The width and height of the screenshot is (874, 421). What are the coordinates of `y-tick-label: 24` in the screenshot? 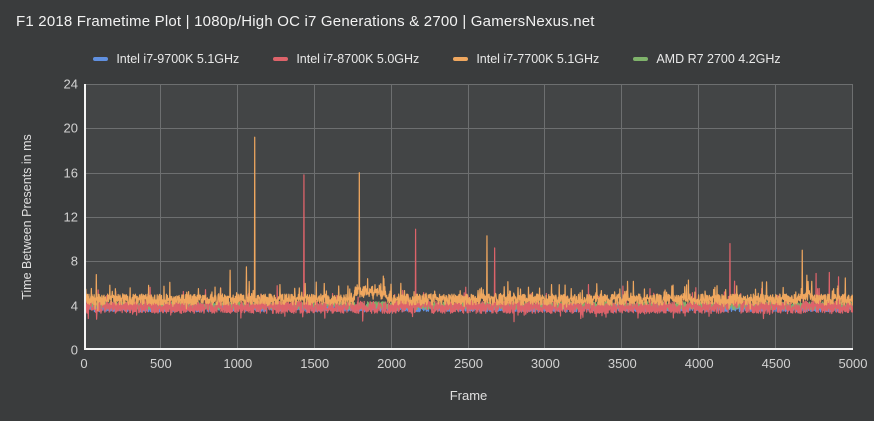 It's located at (70, 84).